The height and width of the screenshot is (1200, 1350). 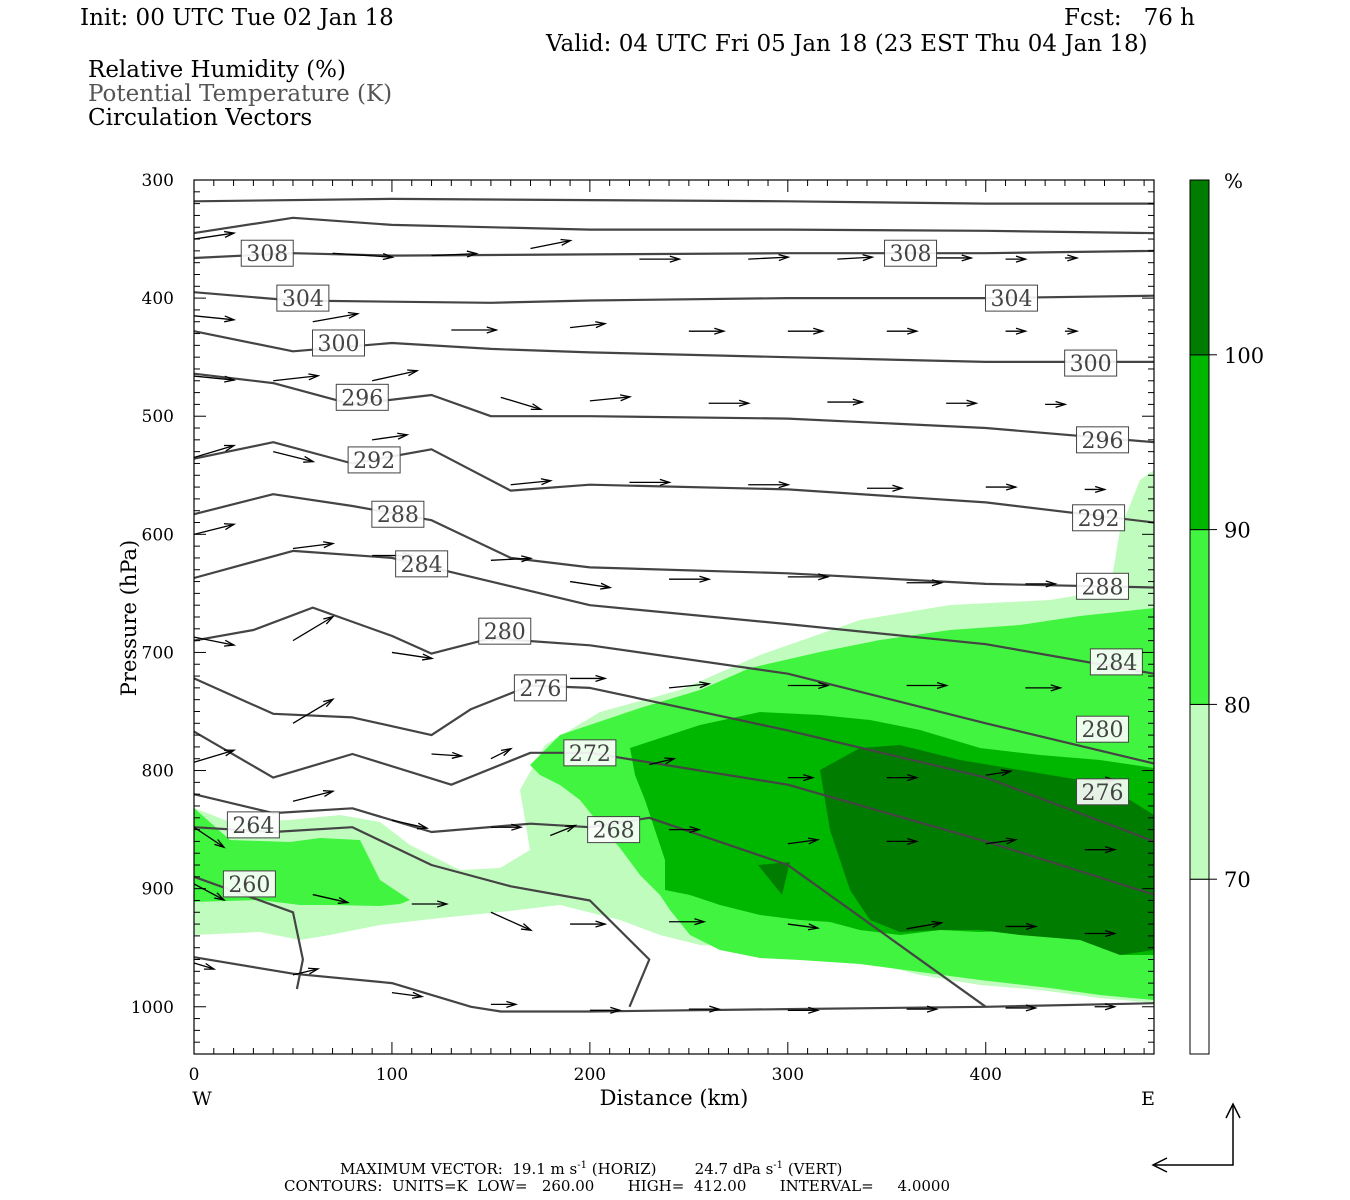 What do you see at coordinates (1226, 612) in the screenshot?
I see `colorbar: 70 80 90 100%` at bounding box center [1226, 612].